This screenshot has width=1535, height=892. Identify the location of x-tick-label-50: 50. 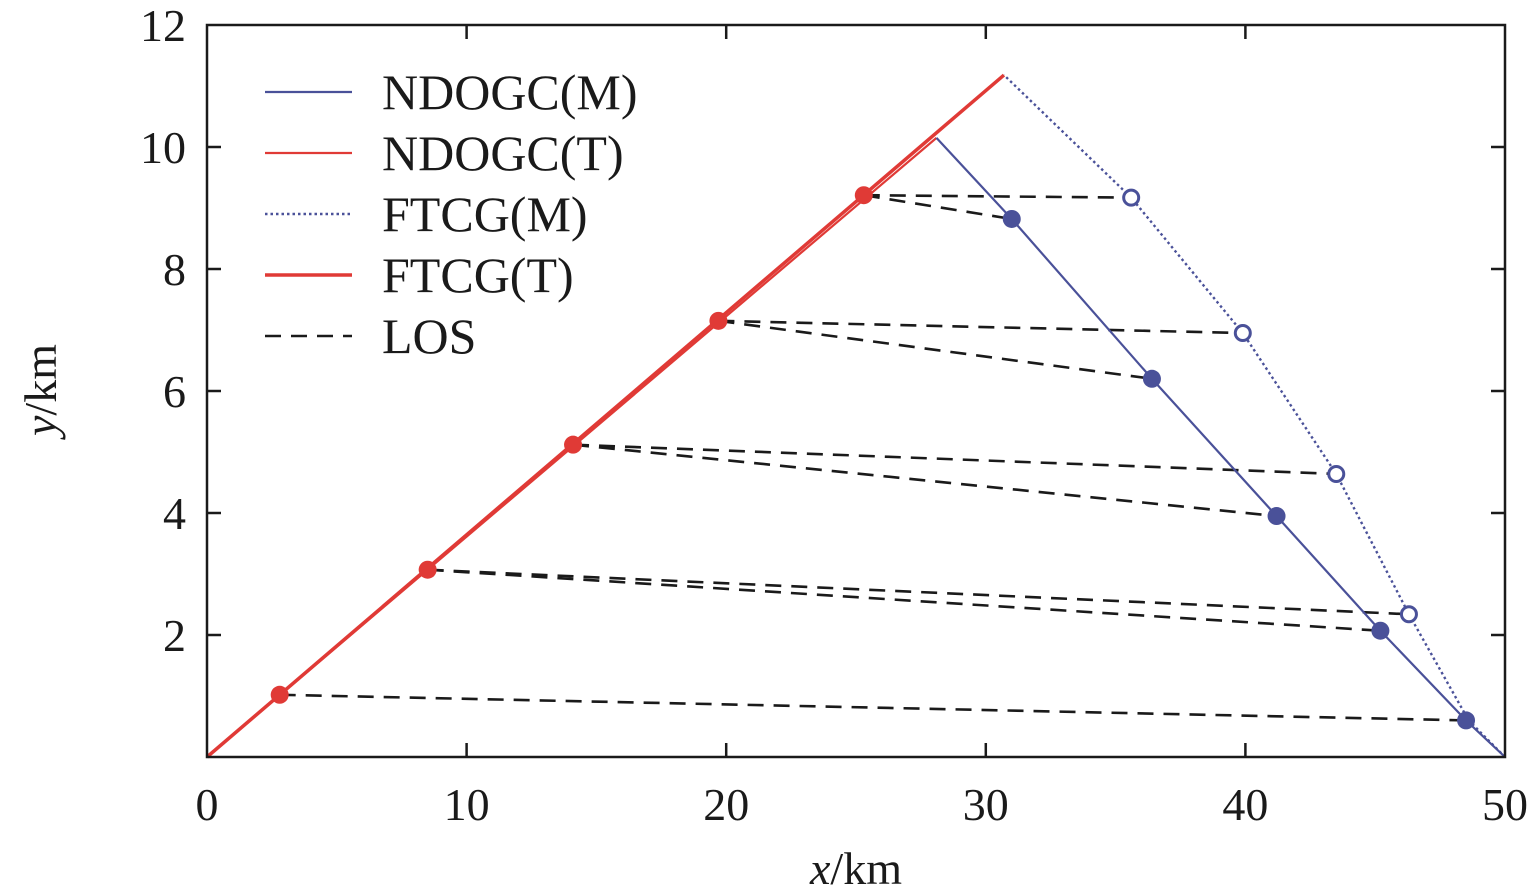
(1505, 804).